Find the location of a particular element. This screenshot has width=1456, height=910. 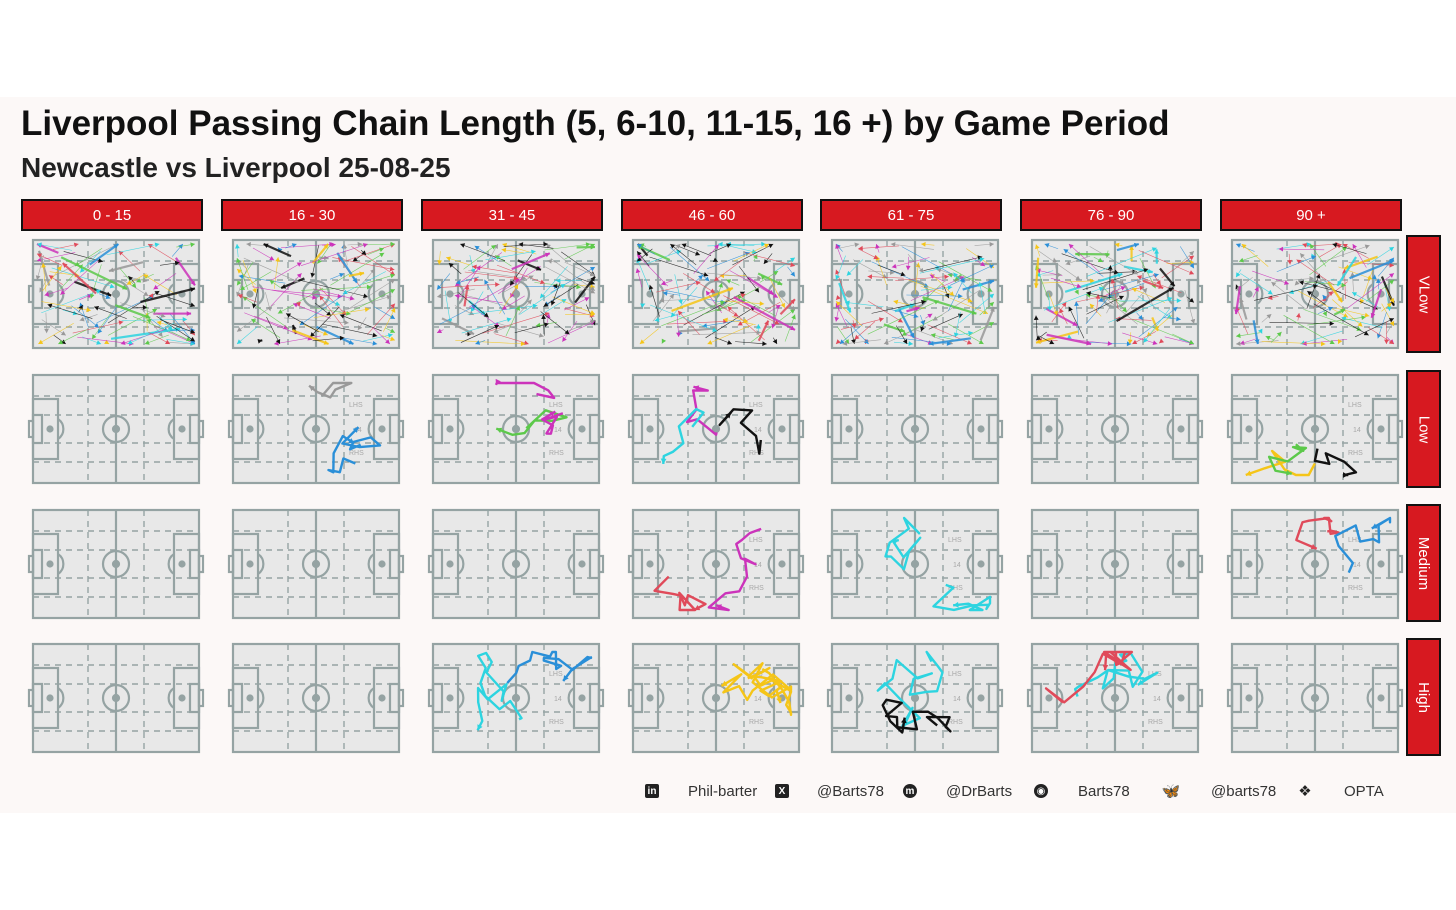

x-handle: @Barts78 is located at coordinates (850, 791).